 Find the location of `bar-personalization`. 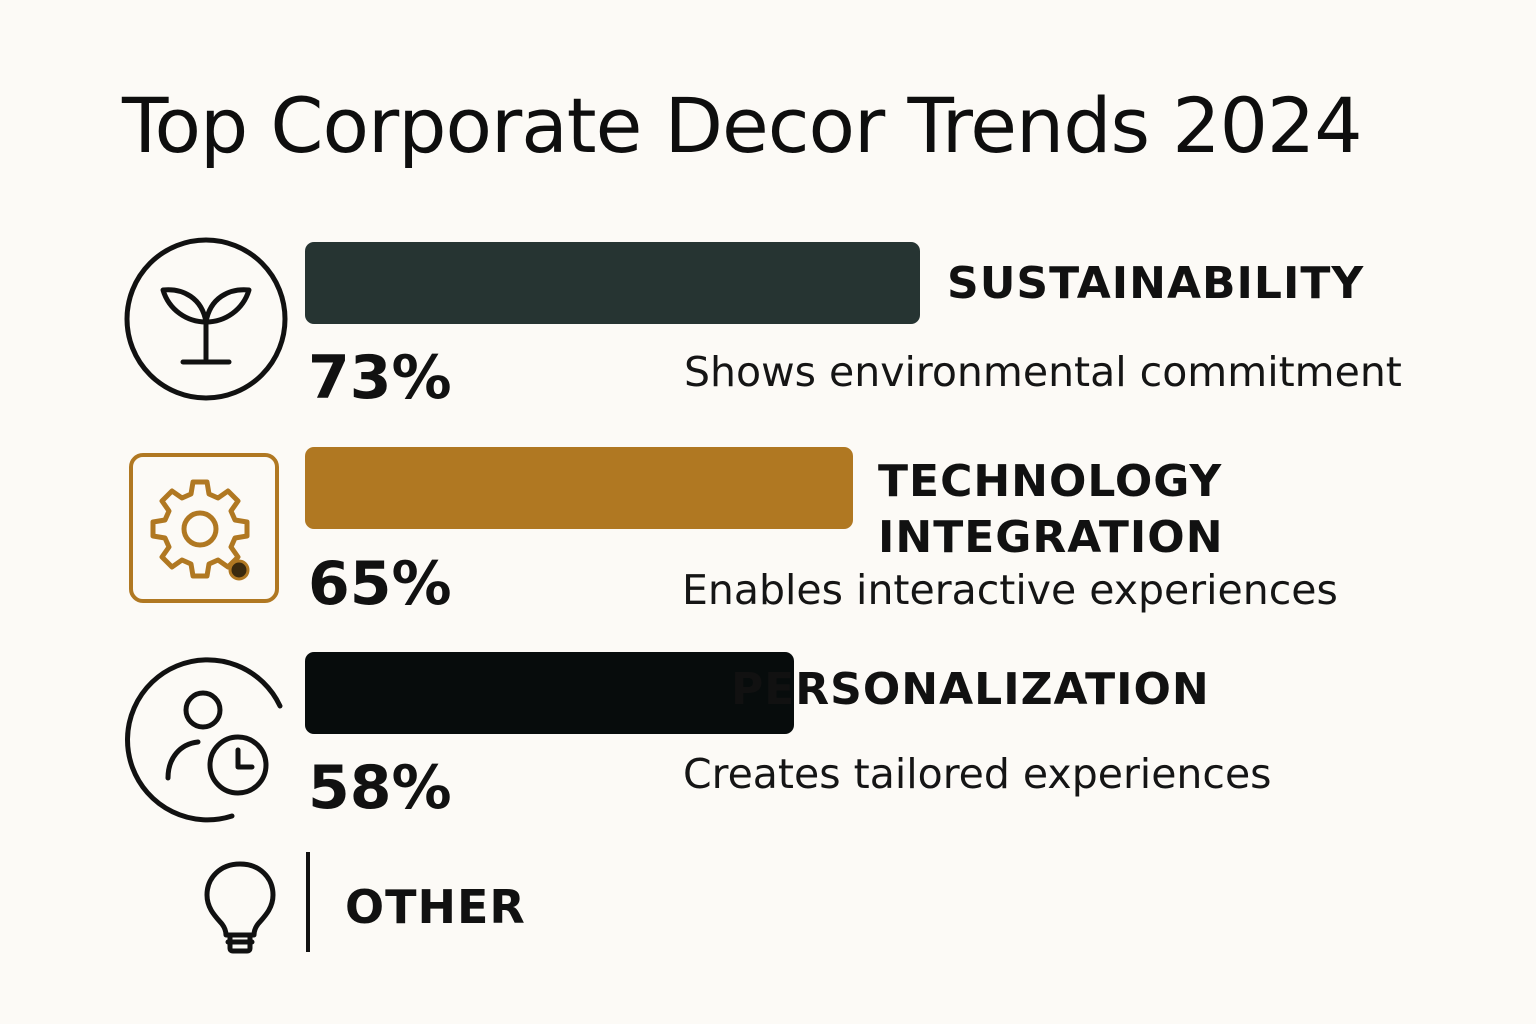

bar-personalization is located at coordinates (549, 693).